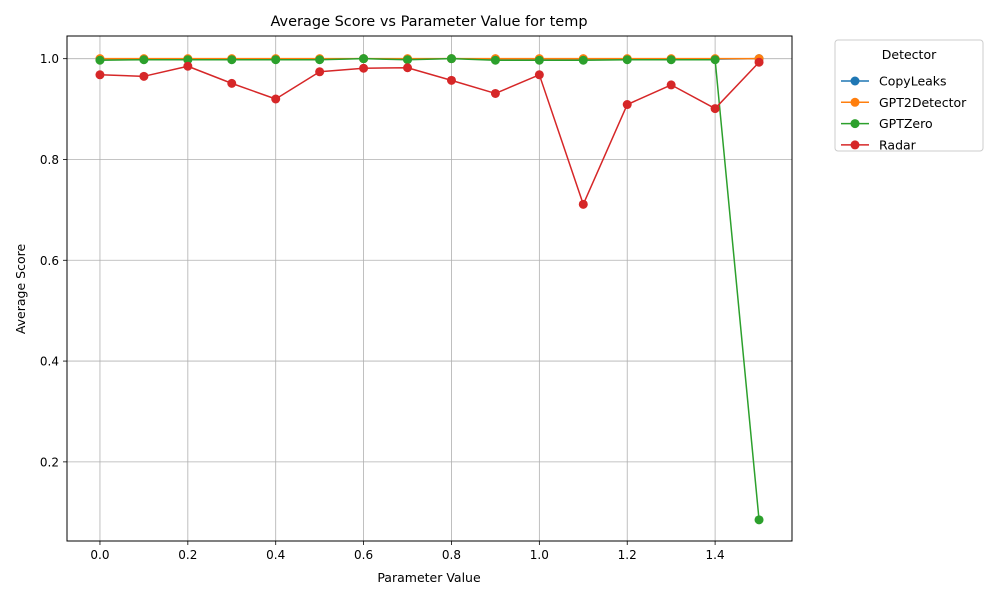  I want to click on x-tick-label: 0.2, so click(187, 555).